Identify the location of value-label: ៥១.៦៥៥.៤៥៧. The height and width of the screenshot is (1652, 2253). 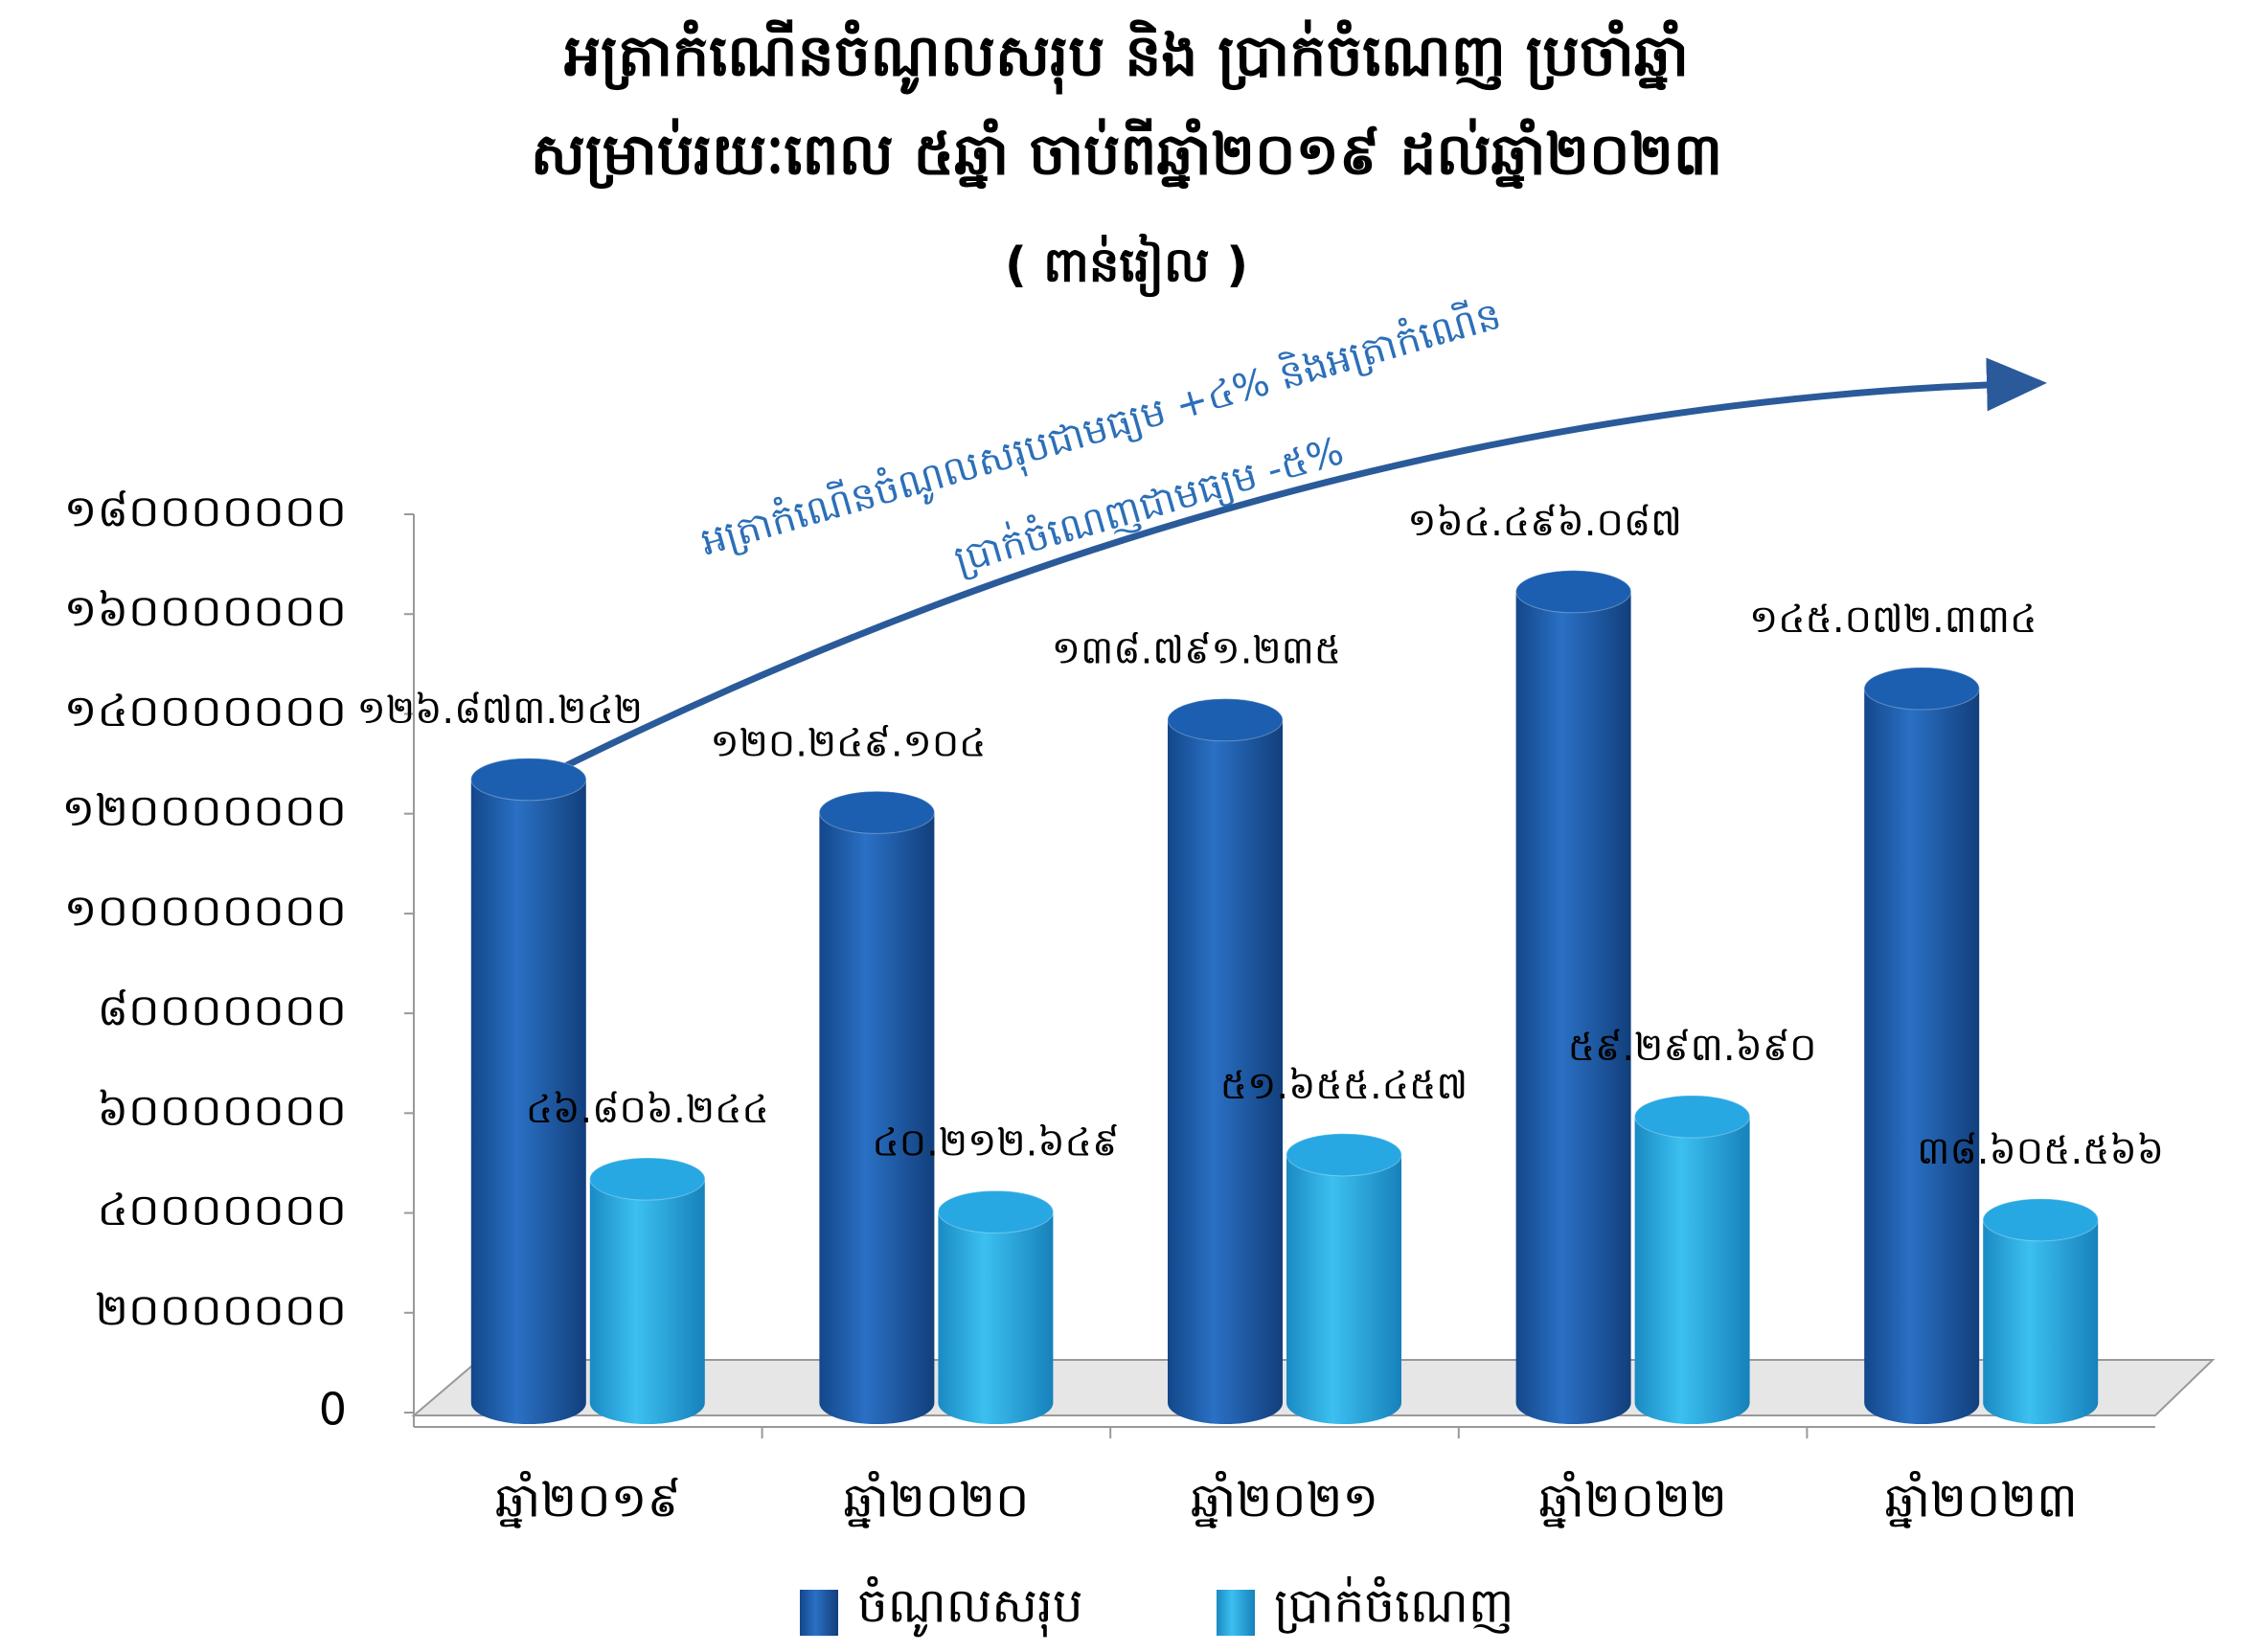
(1344, 1086).